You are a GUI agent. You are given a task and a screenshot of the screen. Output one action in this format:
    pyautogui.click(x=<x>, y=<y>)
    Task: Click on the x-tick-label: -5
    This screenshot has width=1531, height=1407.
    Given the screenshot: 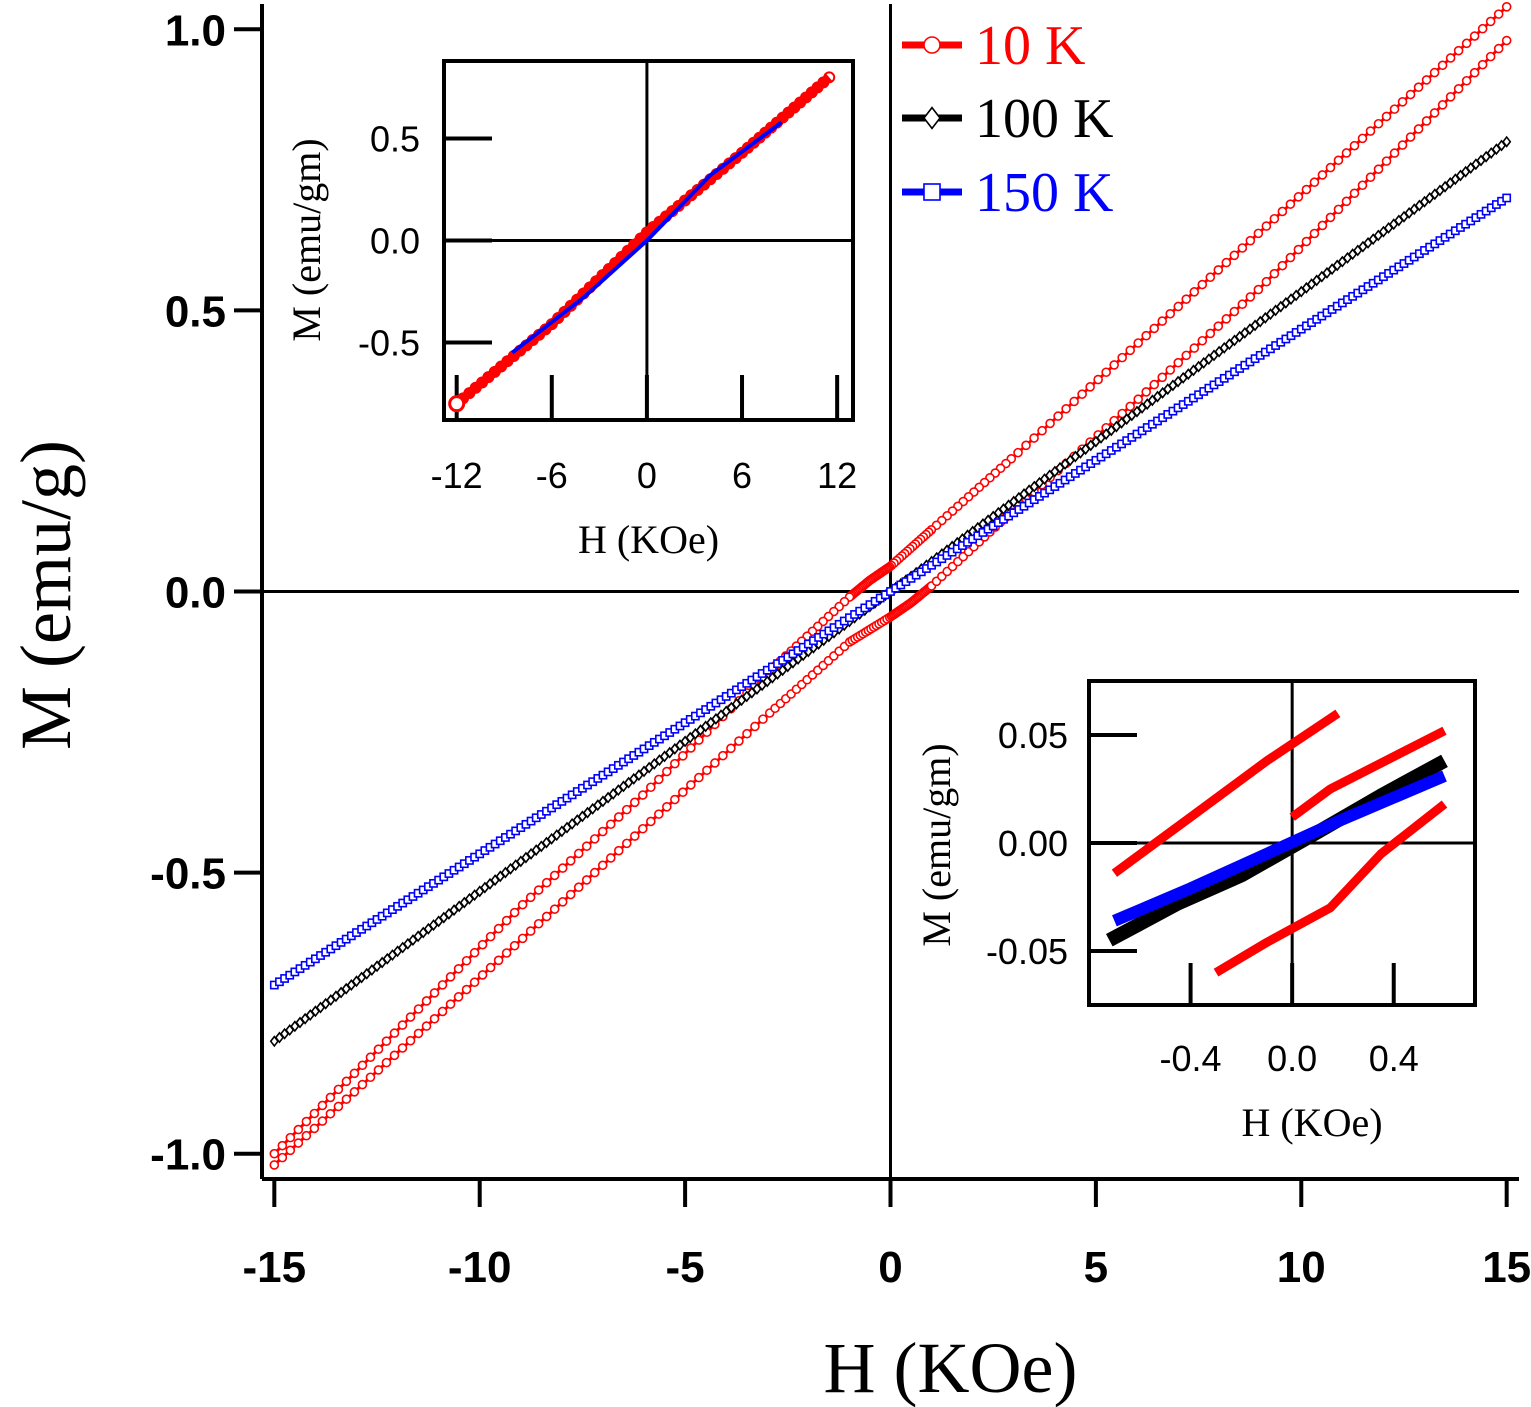 What is the action you would take?
    pyautogui.click(x=685, y=1267)
    